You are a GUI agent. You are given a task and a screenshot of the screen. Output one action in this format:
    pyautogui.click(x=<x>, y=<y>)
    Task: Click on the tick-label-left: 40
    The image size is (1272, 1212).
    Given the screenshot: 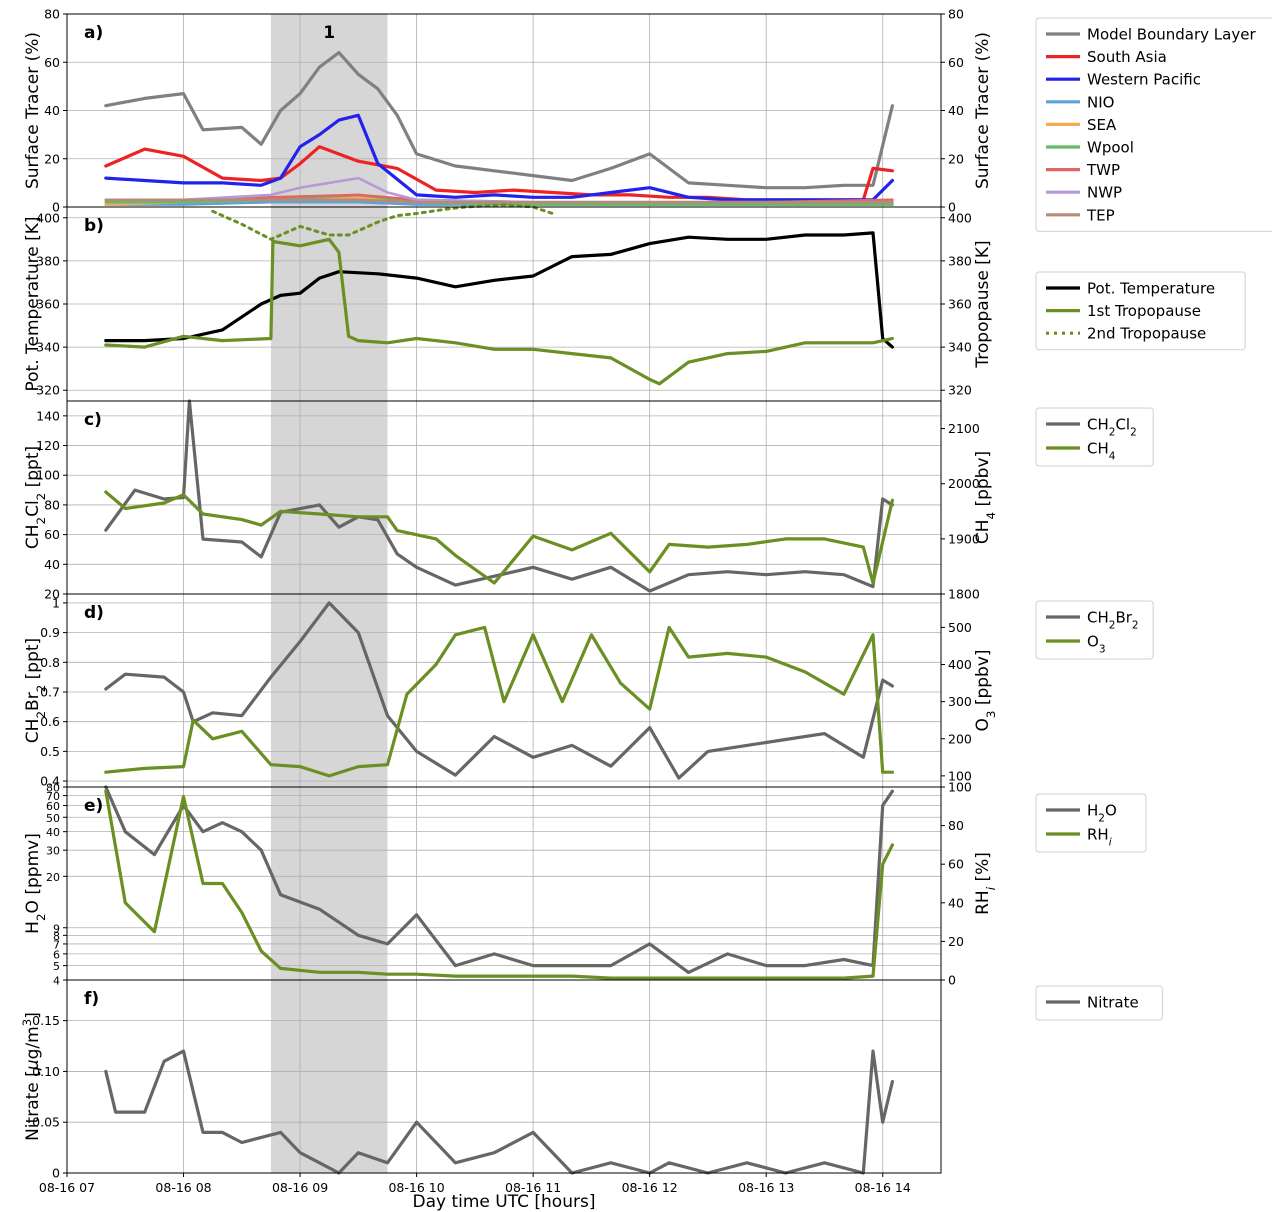 What is the action you would take?
    pyautogui.click(x=52, y=110)
    